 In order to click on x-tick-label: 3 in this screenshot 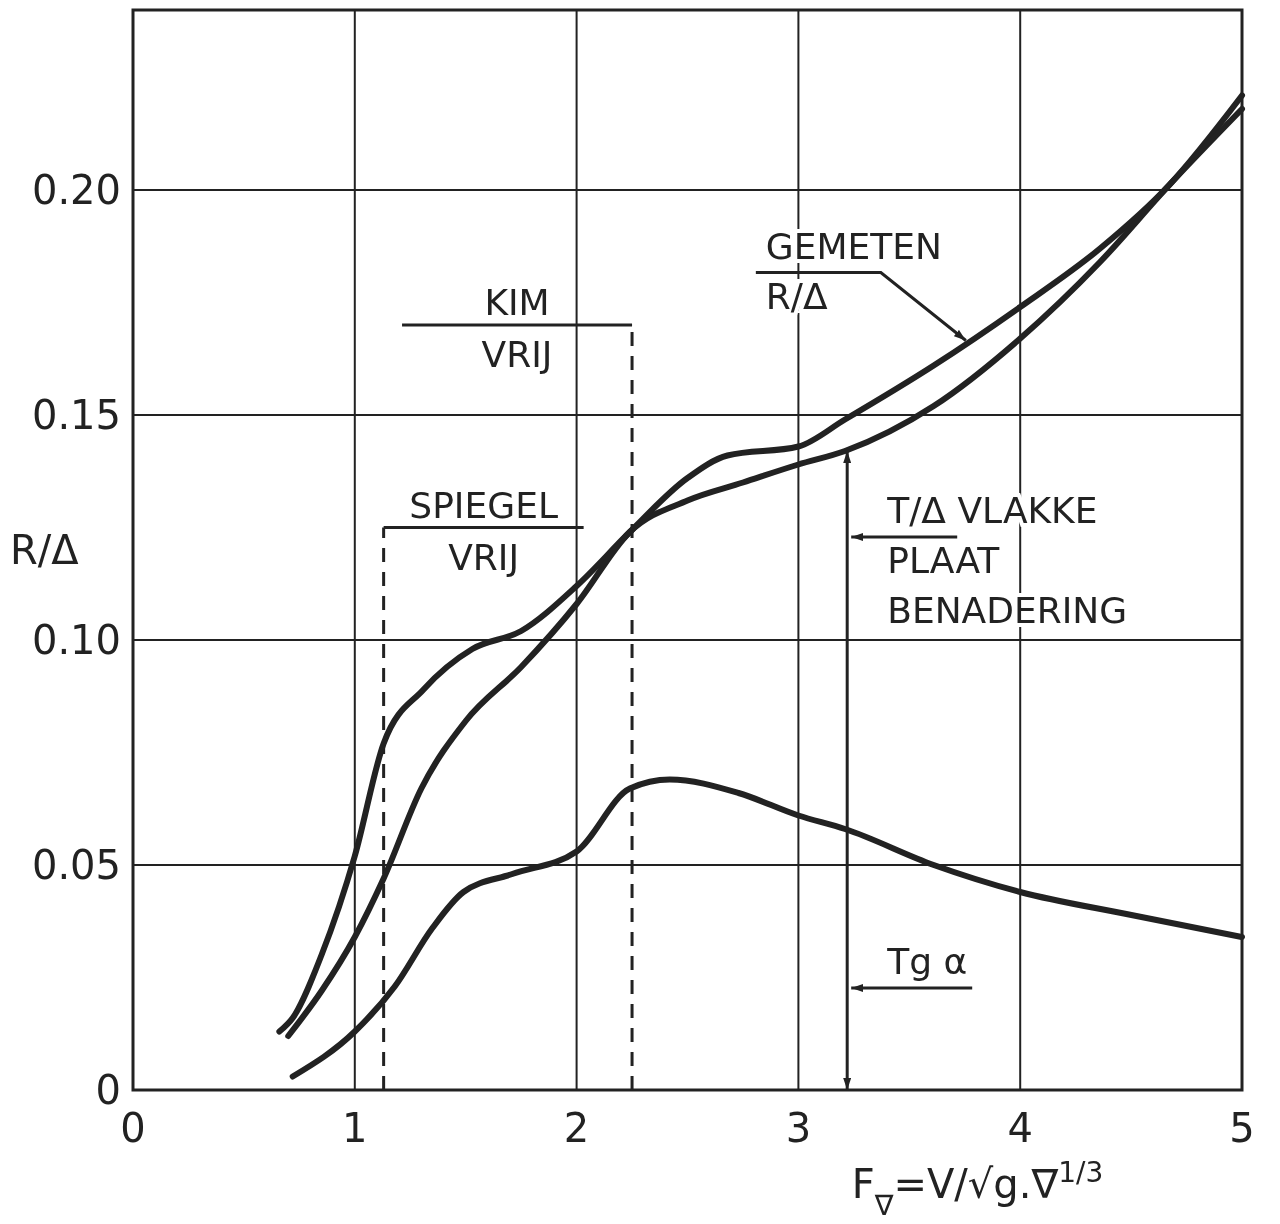, I will do `click(798, 1128)`.